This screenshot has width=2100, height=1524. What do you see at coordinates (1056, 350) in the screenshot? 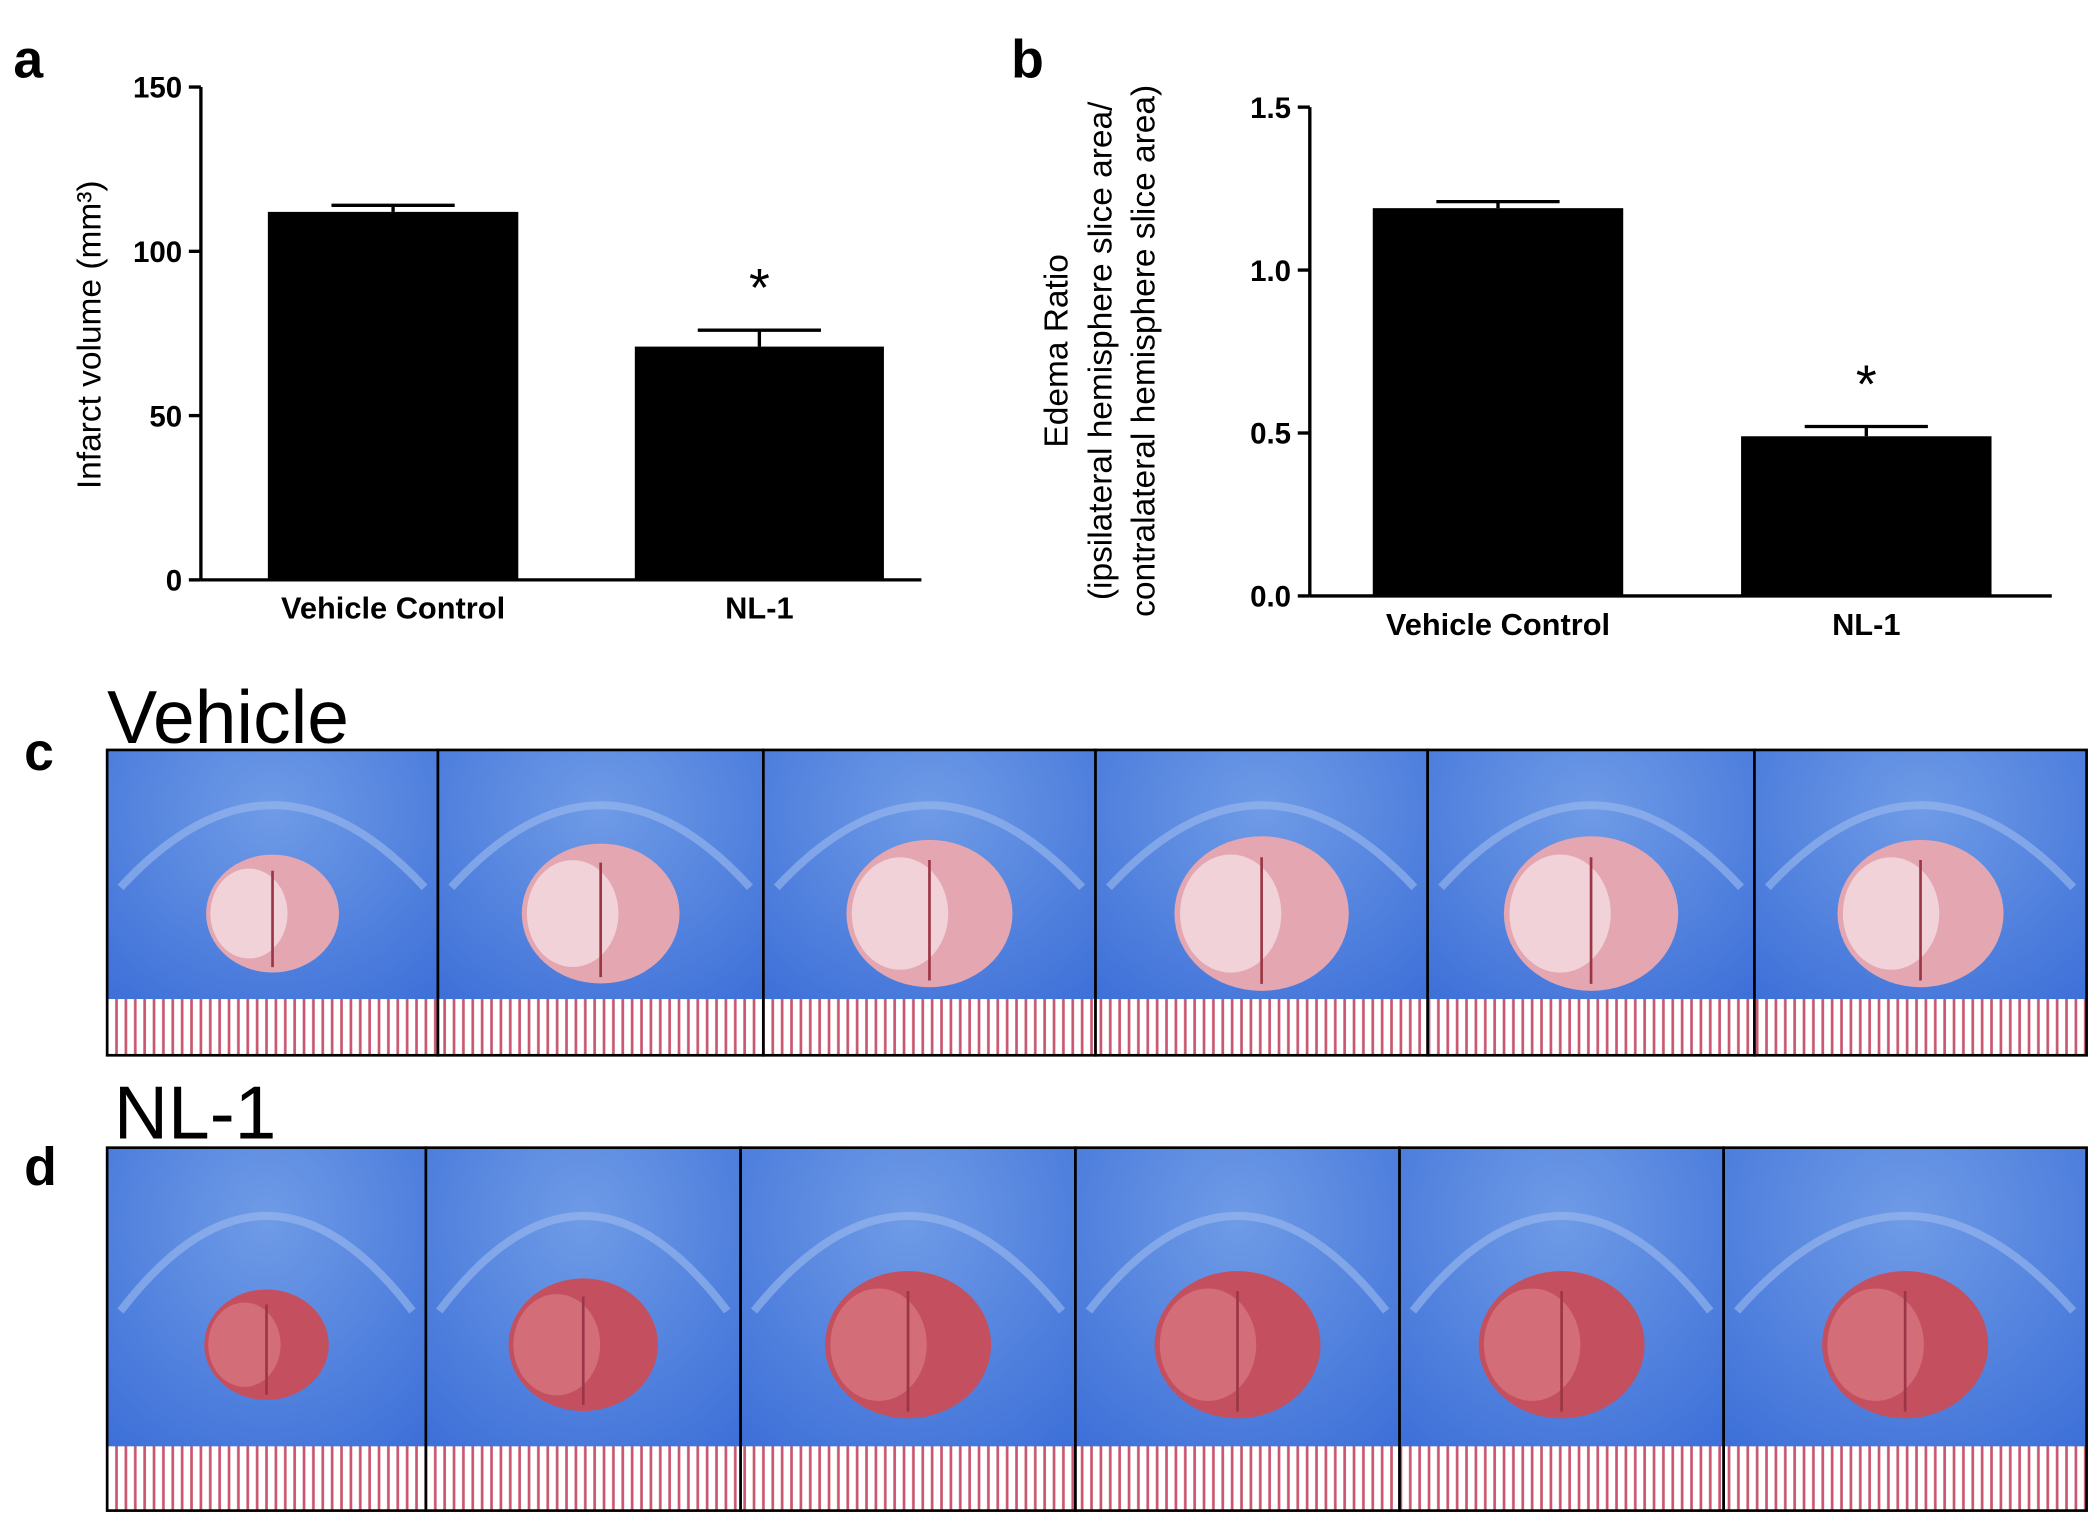
I see `y-axis-label: Edema Ratio` at bounding box center [1056, 350].